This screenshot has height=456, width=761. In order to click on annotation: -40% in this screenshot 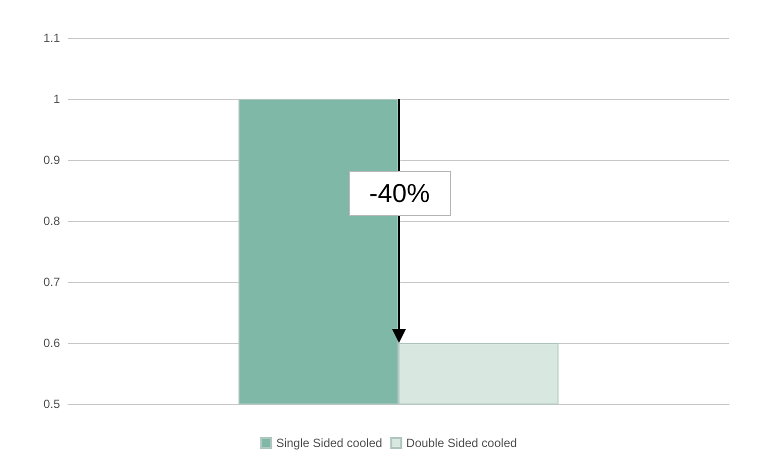, I will do `click(399, 193)`.